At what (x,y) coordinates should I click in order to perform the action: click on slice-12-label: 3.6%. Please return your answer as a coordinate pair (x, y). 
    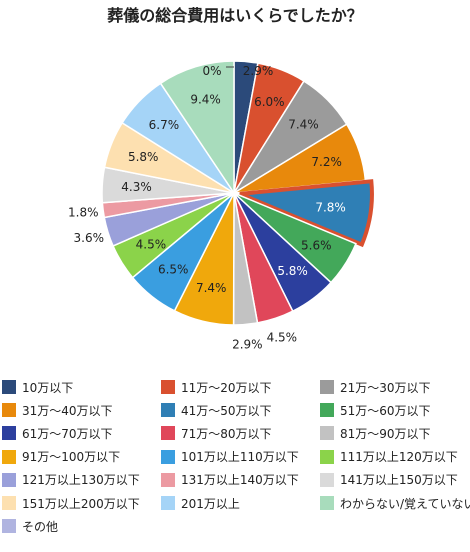
    Looking at the image, I should click on (89, 238).